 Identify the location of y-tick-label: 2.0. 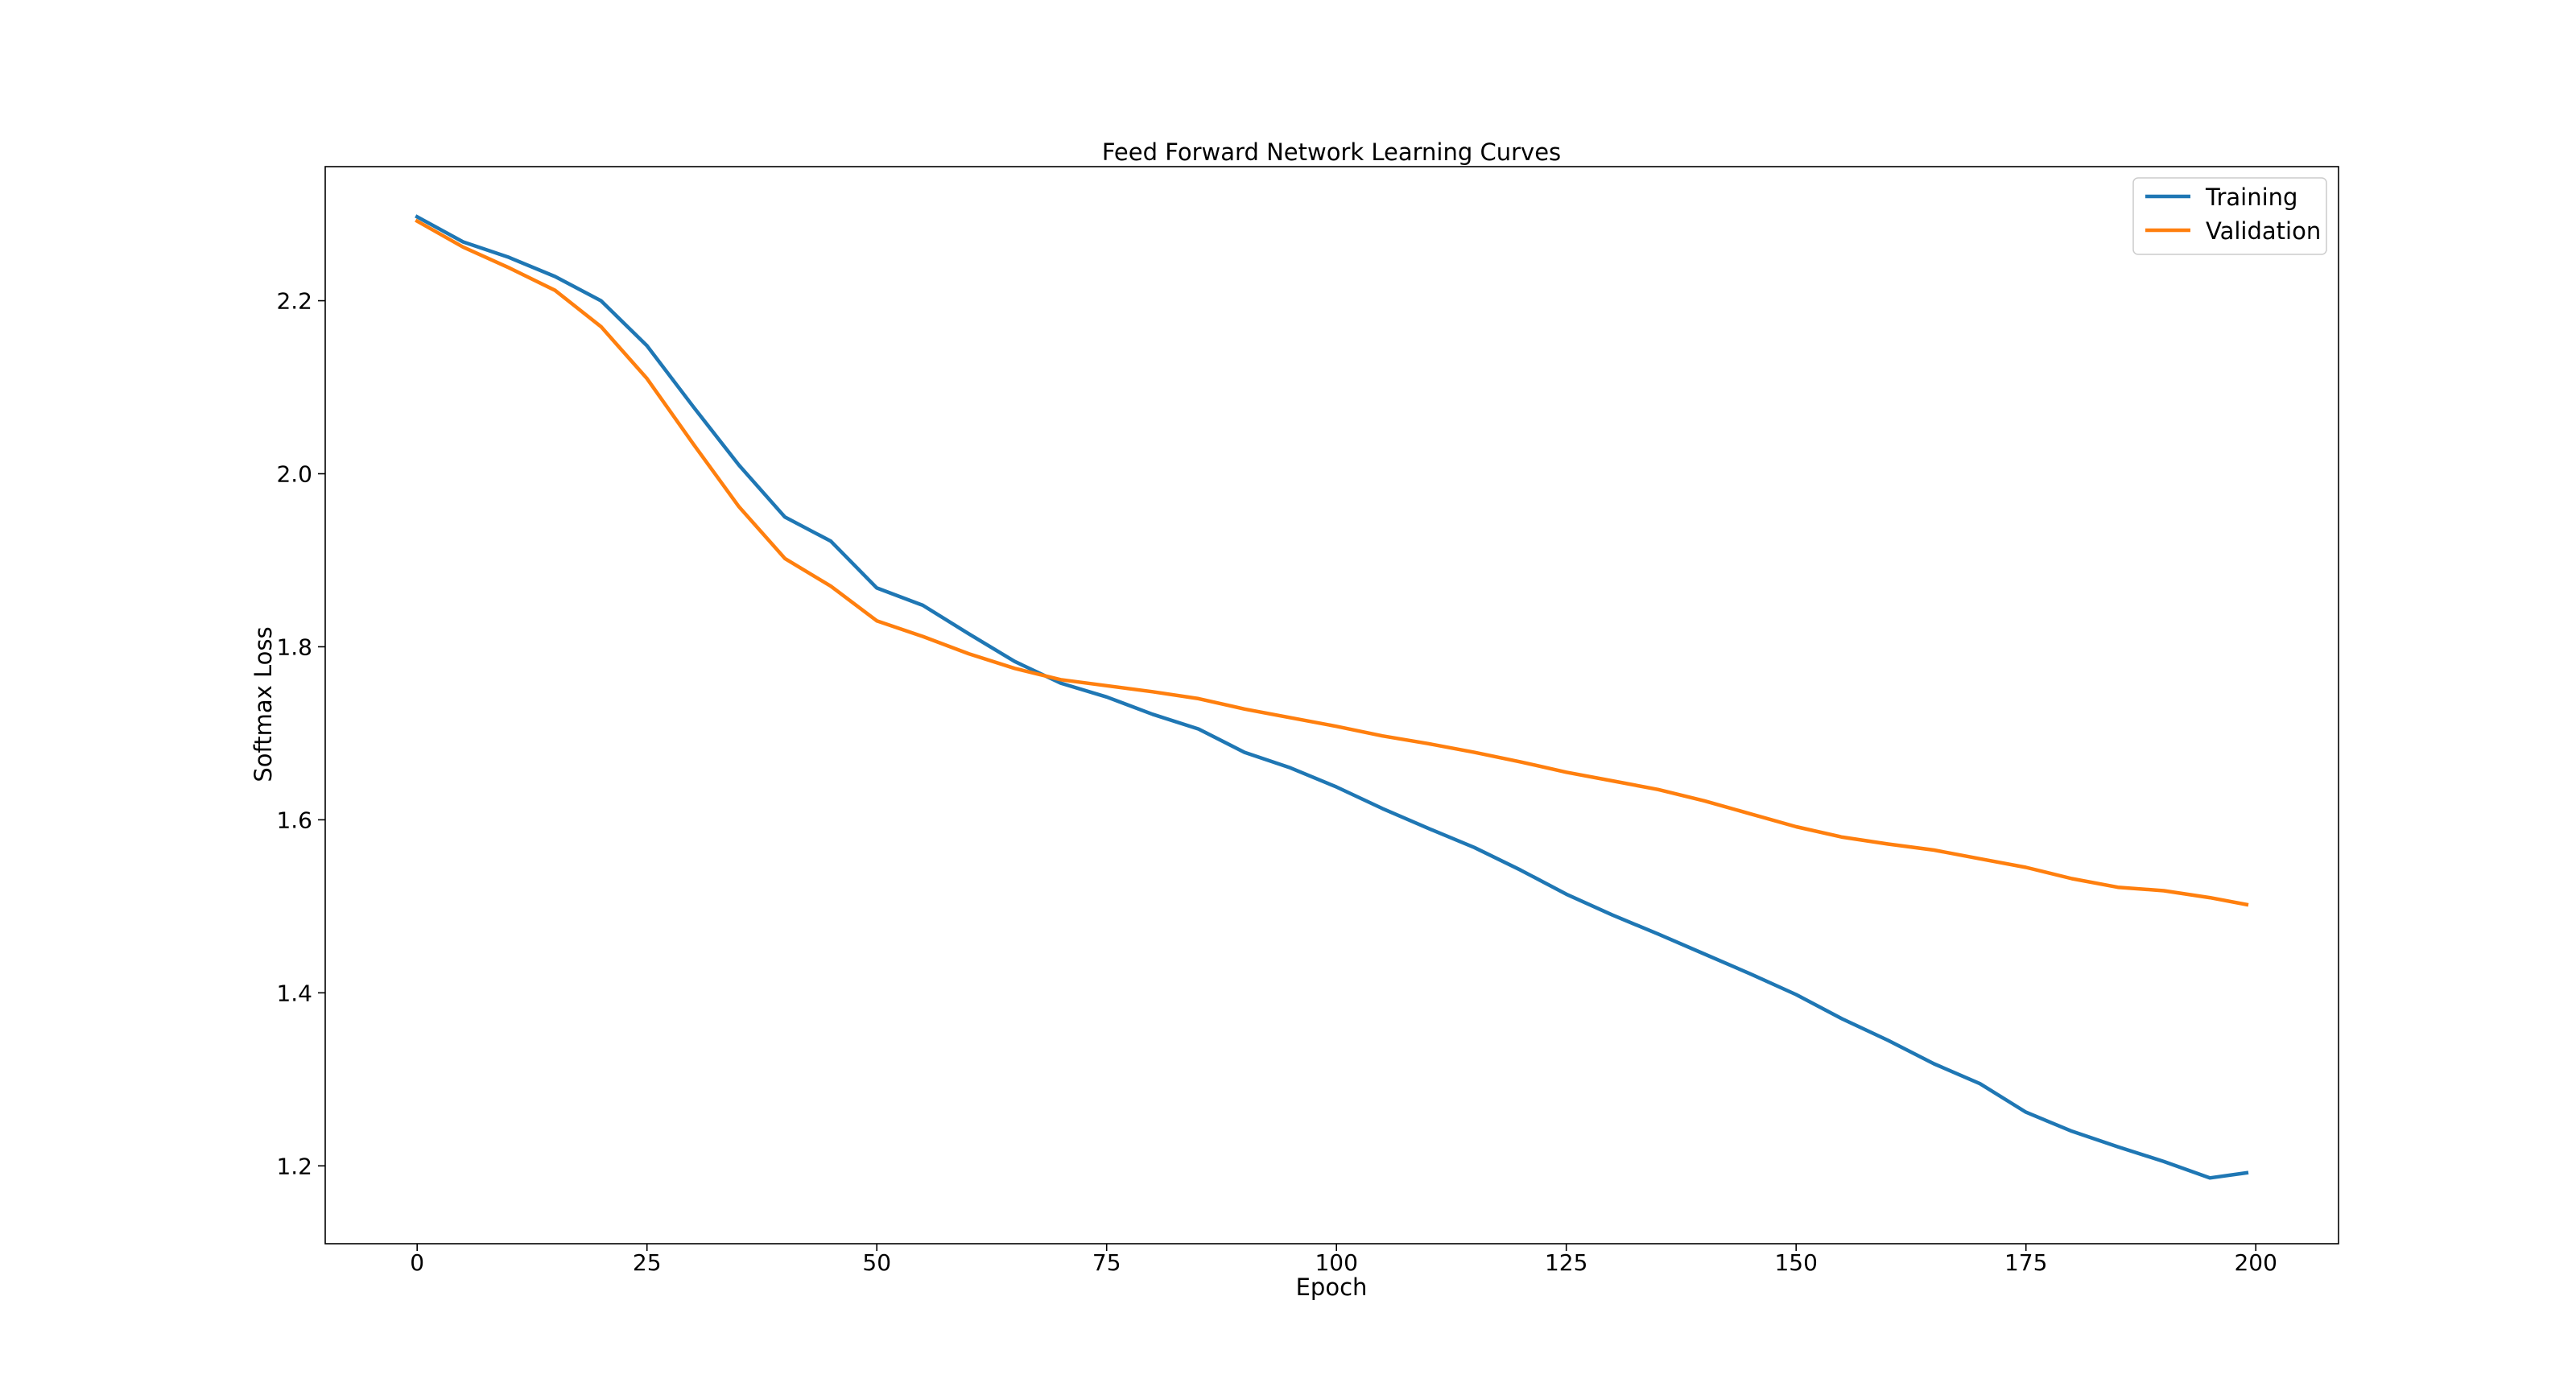
(294, 474).